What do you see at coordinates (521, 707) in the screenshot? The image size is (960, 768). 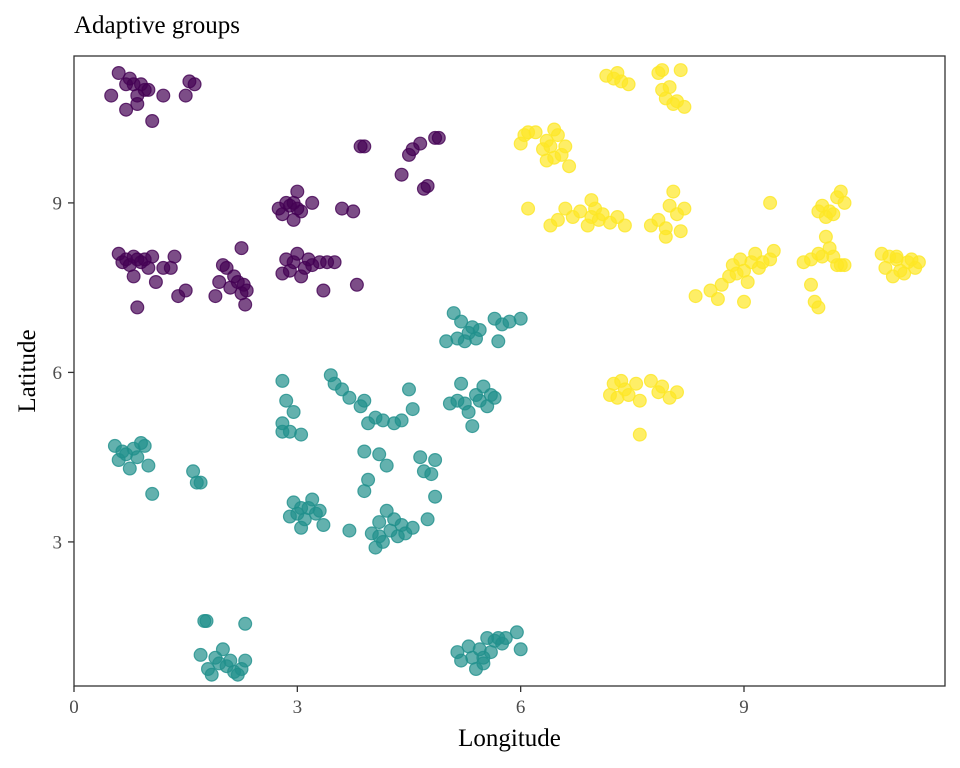 I see `x-tick-label: 6` at bounding box center [521, 707].